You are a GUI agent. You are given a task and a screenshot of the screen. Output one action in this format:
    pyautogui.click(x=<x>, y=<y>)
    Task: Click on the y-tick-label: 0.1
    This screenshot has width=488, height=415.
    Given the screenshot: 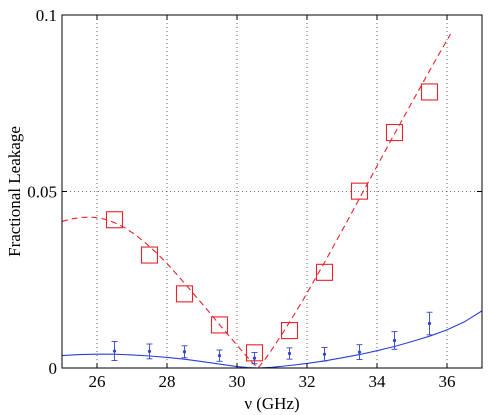 What is the action you would take?
    pyautogui.click(x=46, y=15)
    